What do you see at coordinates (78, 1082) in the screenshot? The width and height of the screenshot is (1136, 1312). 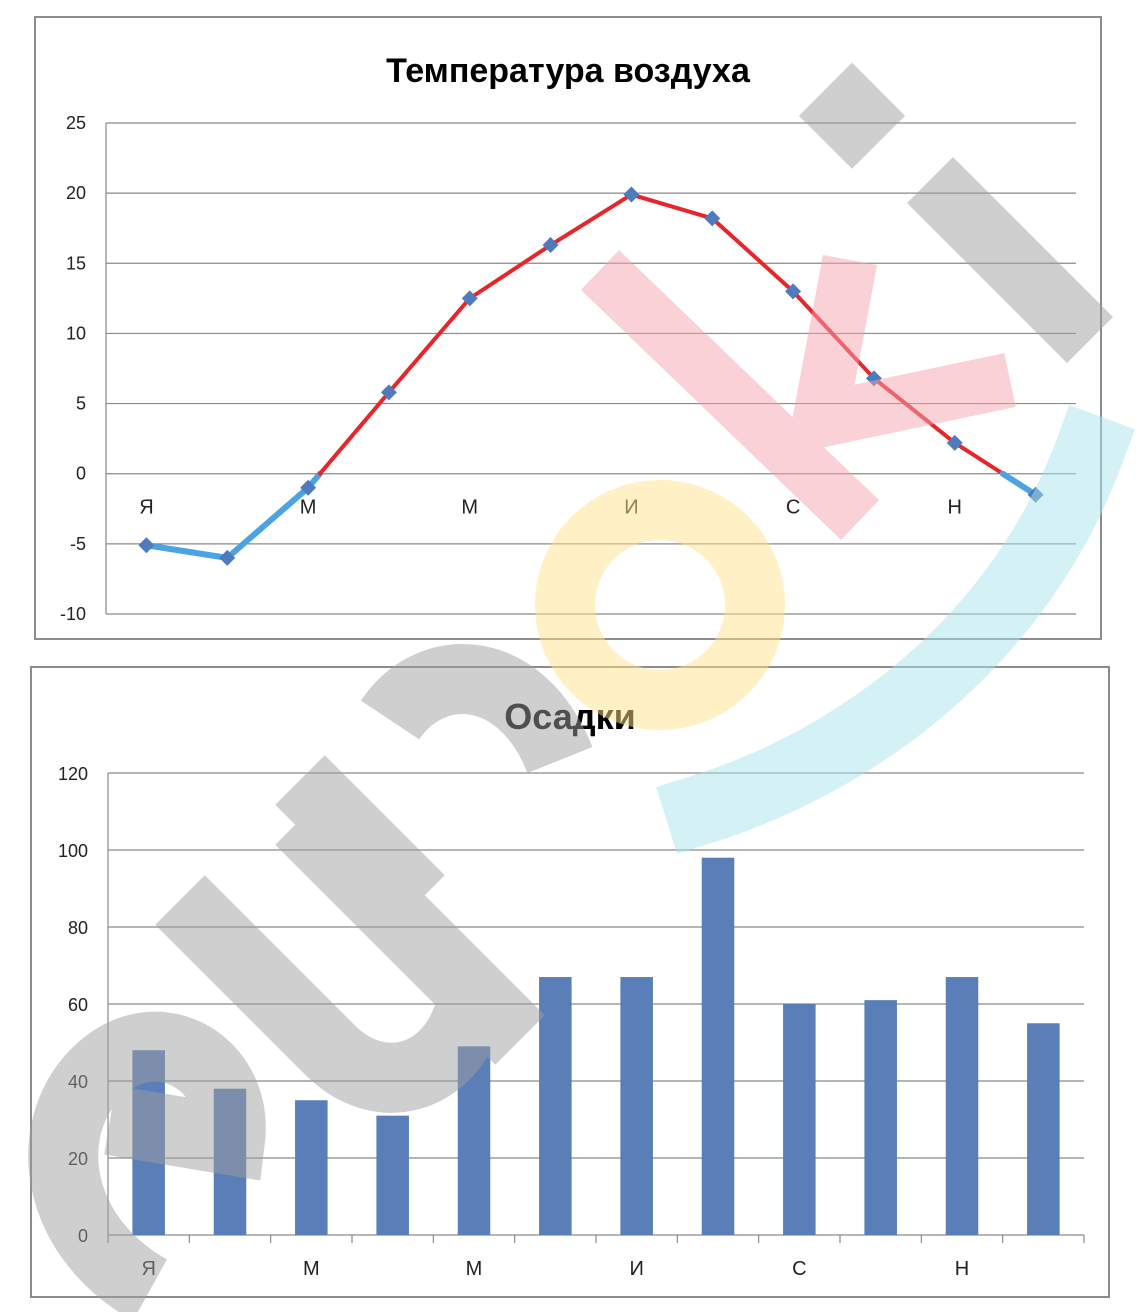 I see `y-tick-label: 40` at bounding box center [78, 1082].